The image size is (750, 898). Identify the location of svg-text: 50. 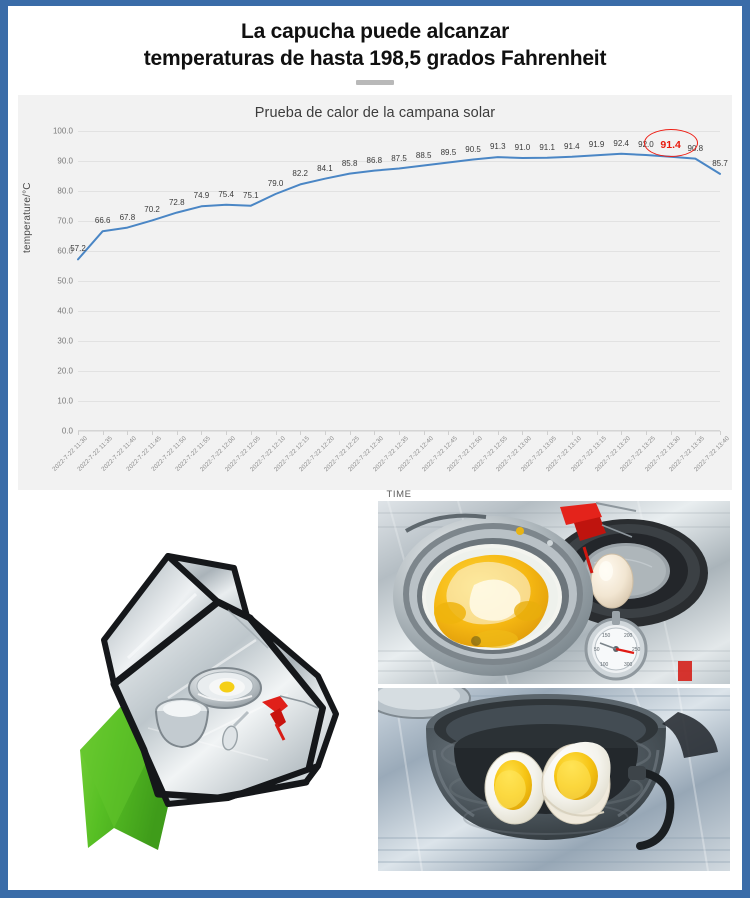
(597, 650).